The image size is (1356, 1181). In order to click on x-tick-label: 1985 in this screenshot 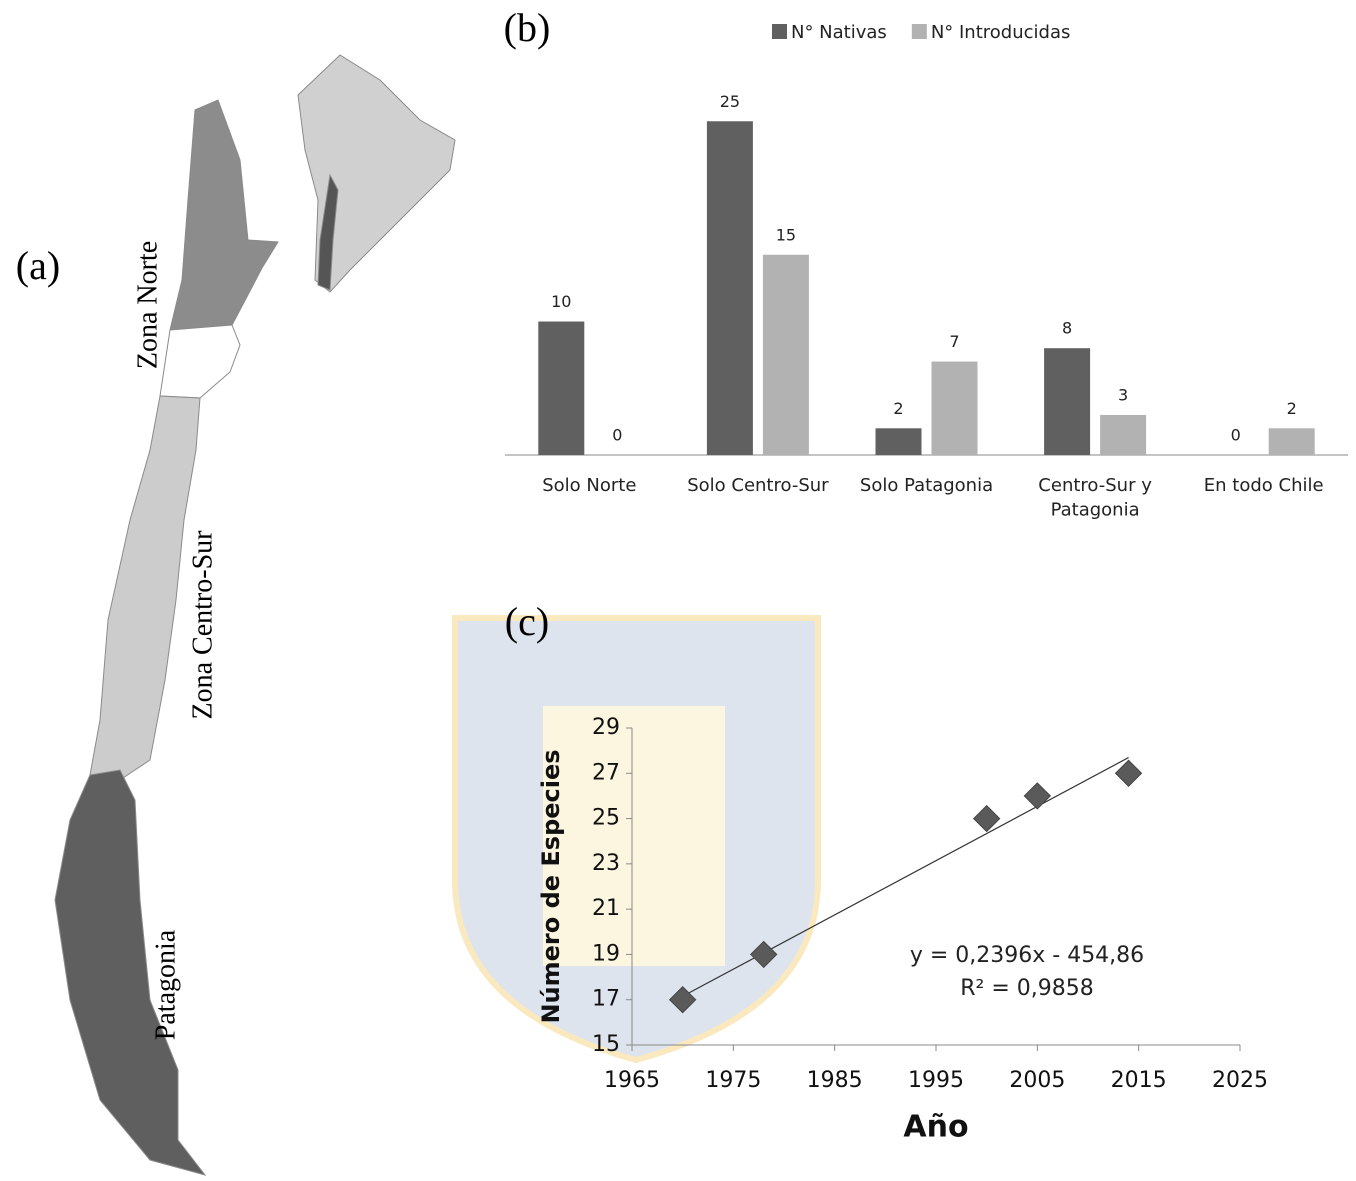, I will do `click(835, 1080)`.